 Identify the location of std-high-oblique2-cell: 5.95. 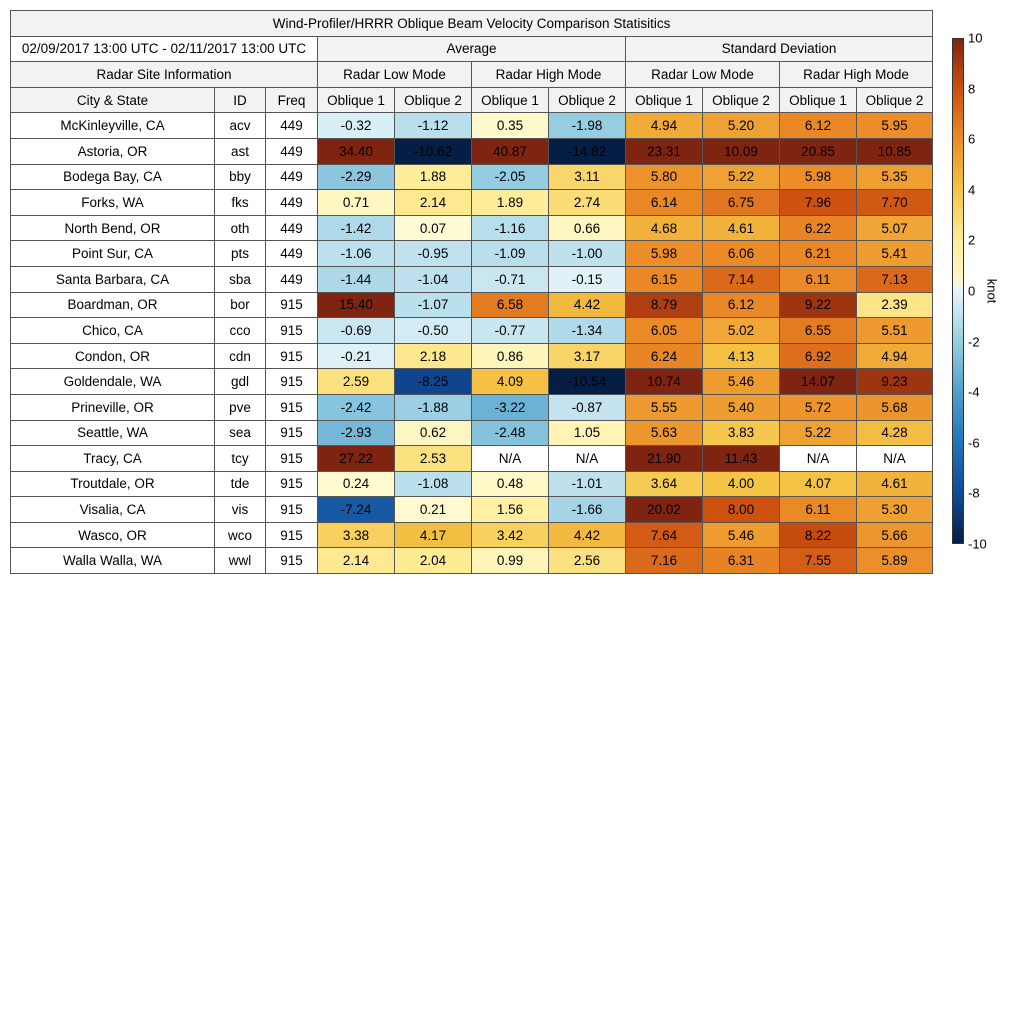
(895, 126).